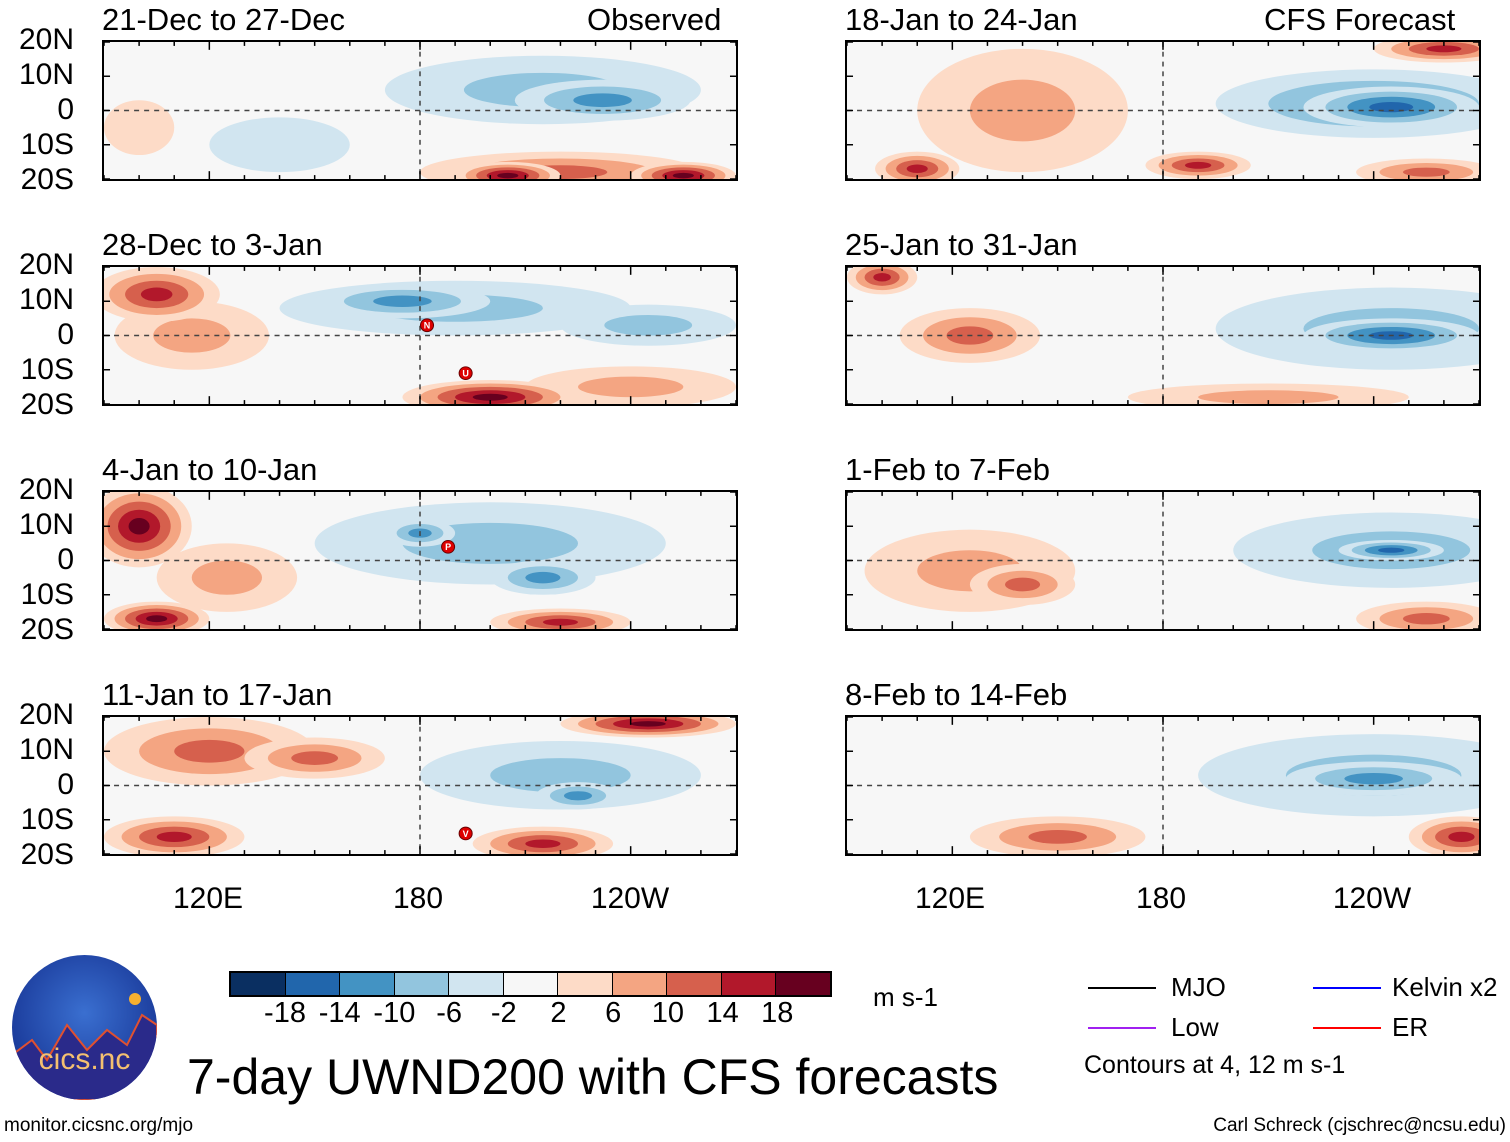 The width and height of the screenshot is (1510, 1142). I want to click on source-url: monitor.cicsnc.org/mjo, so click(99, 1125).